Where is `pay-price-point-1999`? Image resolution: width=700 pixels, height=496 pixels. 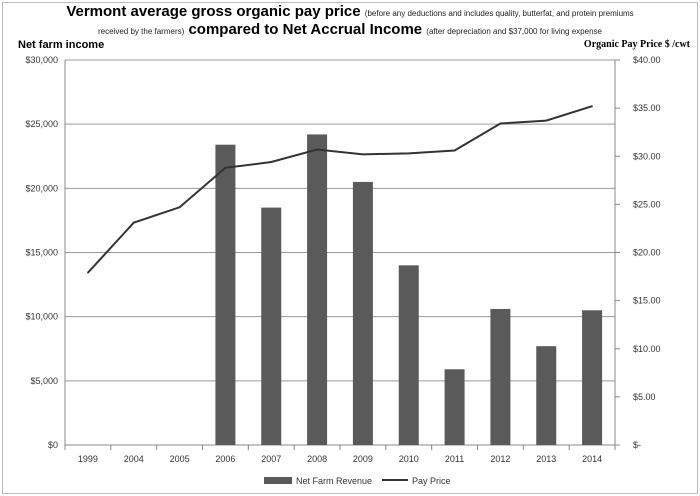
pay-price-point-1999 is located at coordinates (88, 272).